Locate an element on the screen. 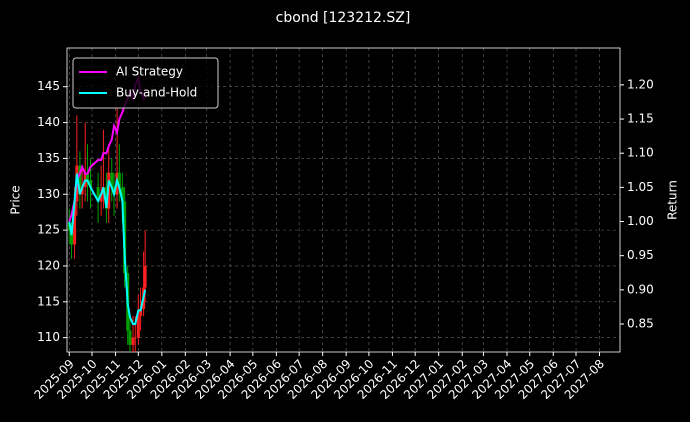  chart-title: cbond [123212.SZ] is located at coordinates (343, 18).